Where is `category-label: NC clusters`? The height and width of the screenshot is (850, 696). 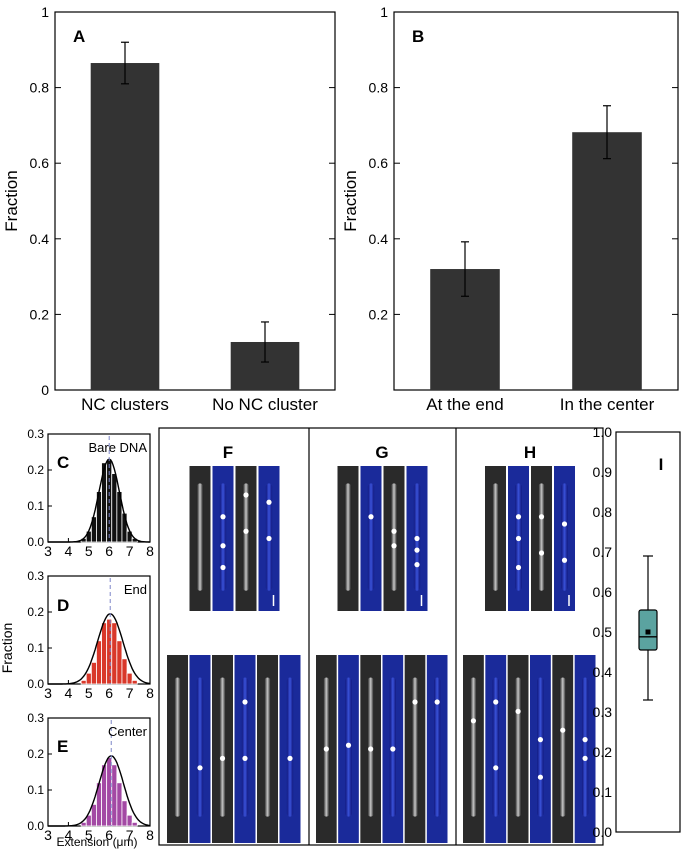
category-label: NC clusters is located at coordinates (125, 404).